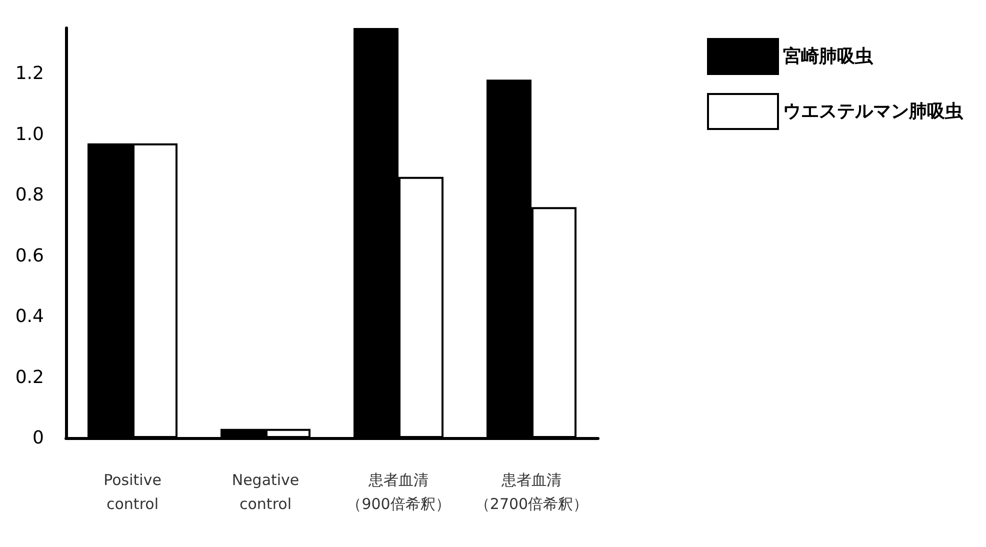 This screenshot has height=547, width=986. What do you see at coordinates (828, 56) in the screenshot?
I see `legend-label: 宮崎肺吸虫` at bounding box center [828, 56].